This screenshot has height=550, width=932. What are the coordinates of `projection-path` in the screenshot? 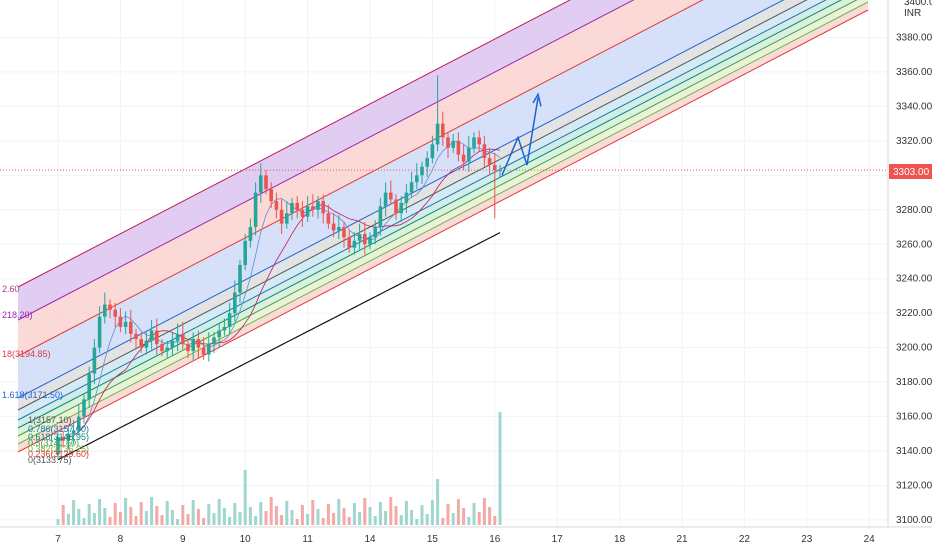 It's located at (520, 136).